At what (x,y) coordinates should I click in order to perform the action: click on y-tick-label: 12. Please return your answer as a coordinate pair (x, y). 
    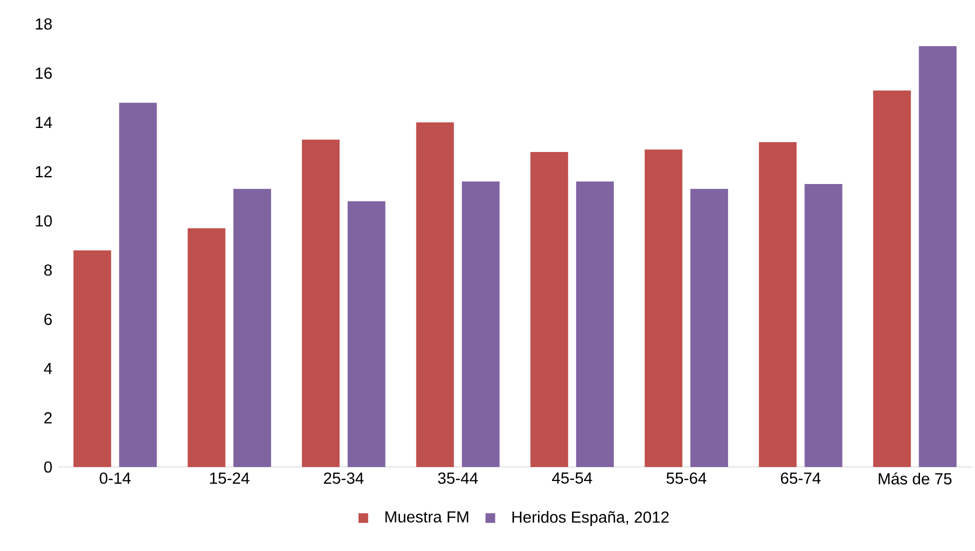
    Looking at the image, I should click on (44, 172).